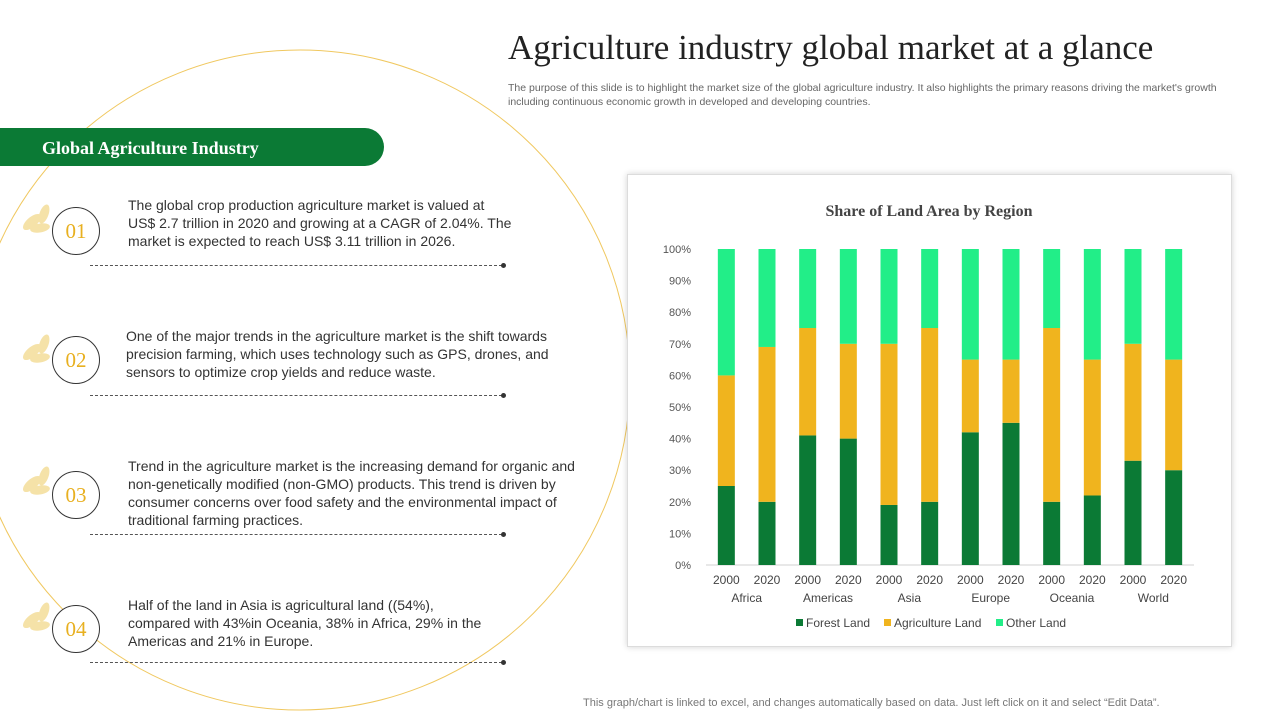 The height and width of the screenshot is (720, 1280). Describe the element at coordinates (910, 598) in the screenshot. I see `x-group-label: Asia` at that location.